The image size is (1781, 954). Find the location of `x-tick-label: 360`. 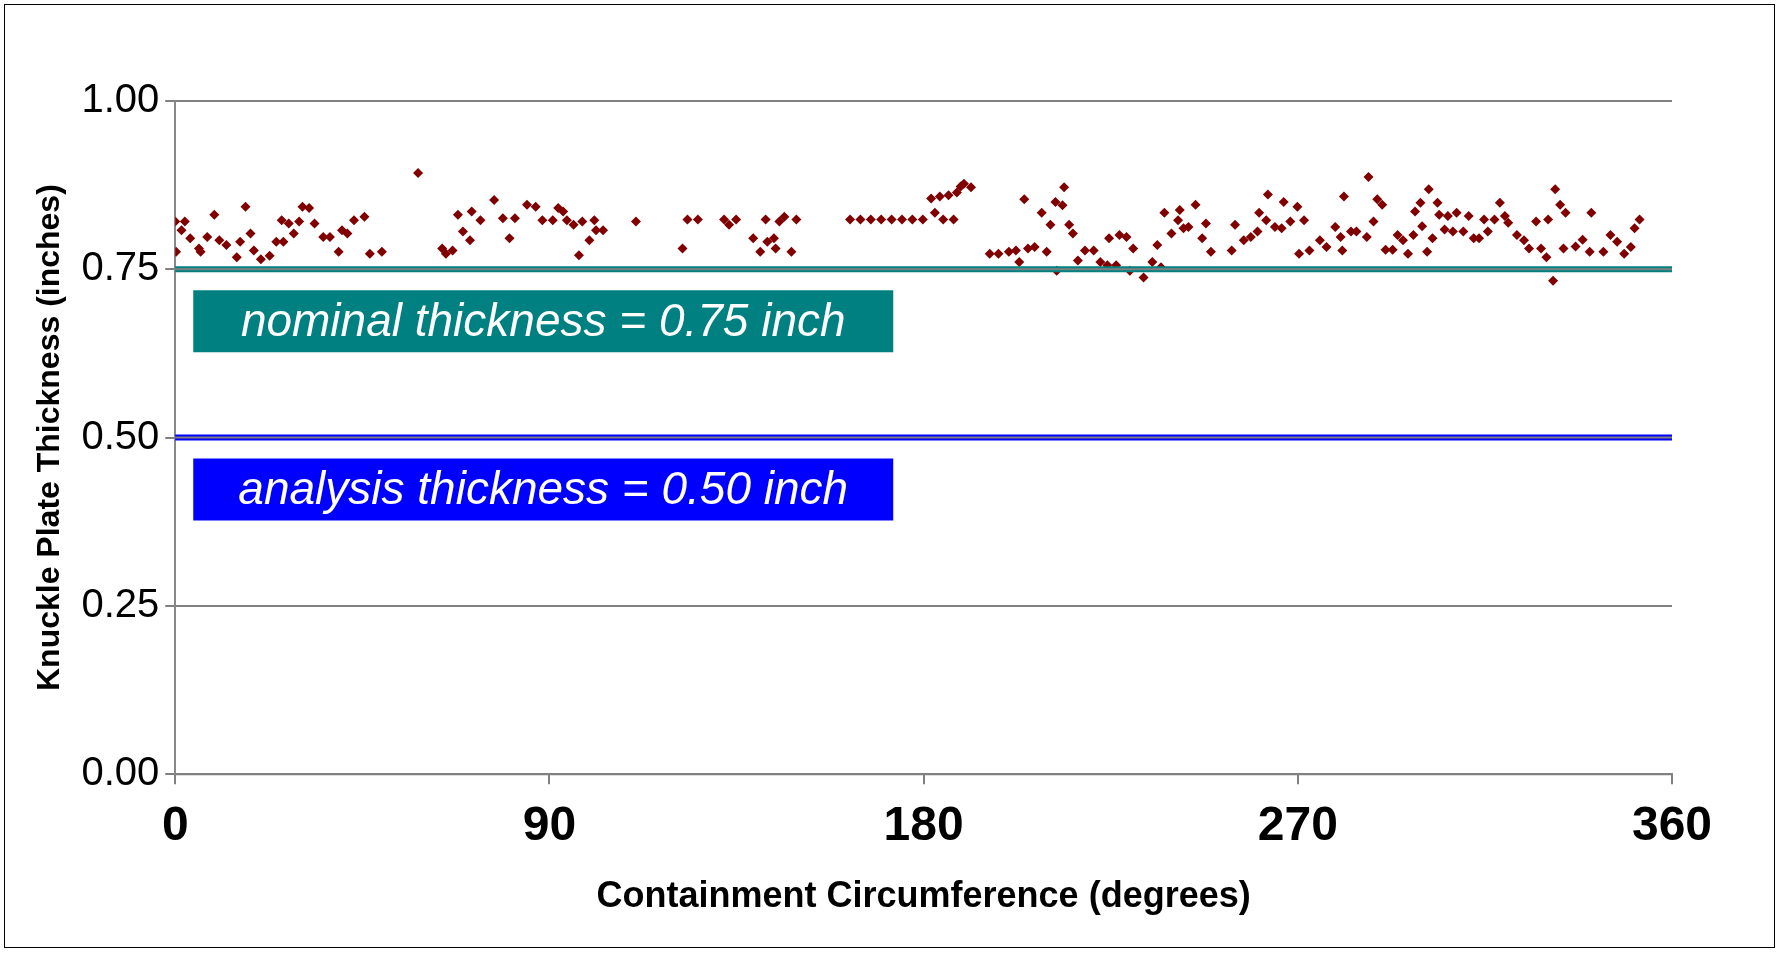

x-tick-label: 360 is located at coordinates (1672, 824).